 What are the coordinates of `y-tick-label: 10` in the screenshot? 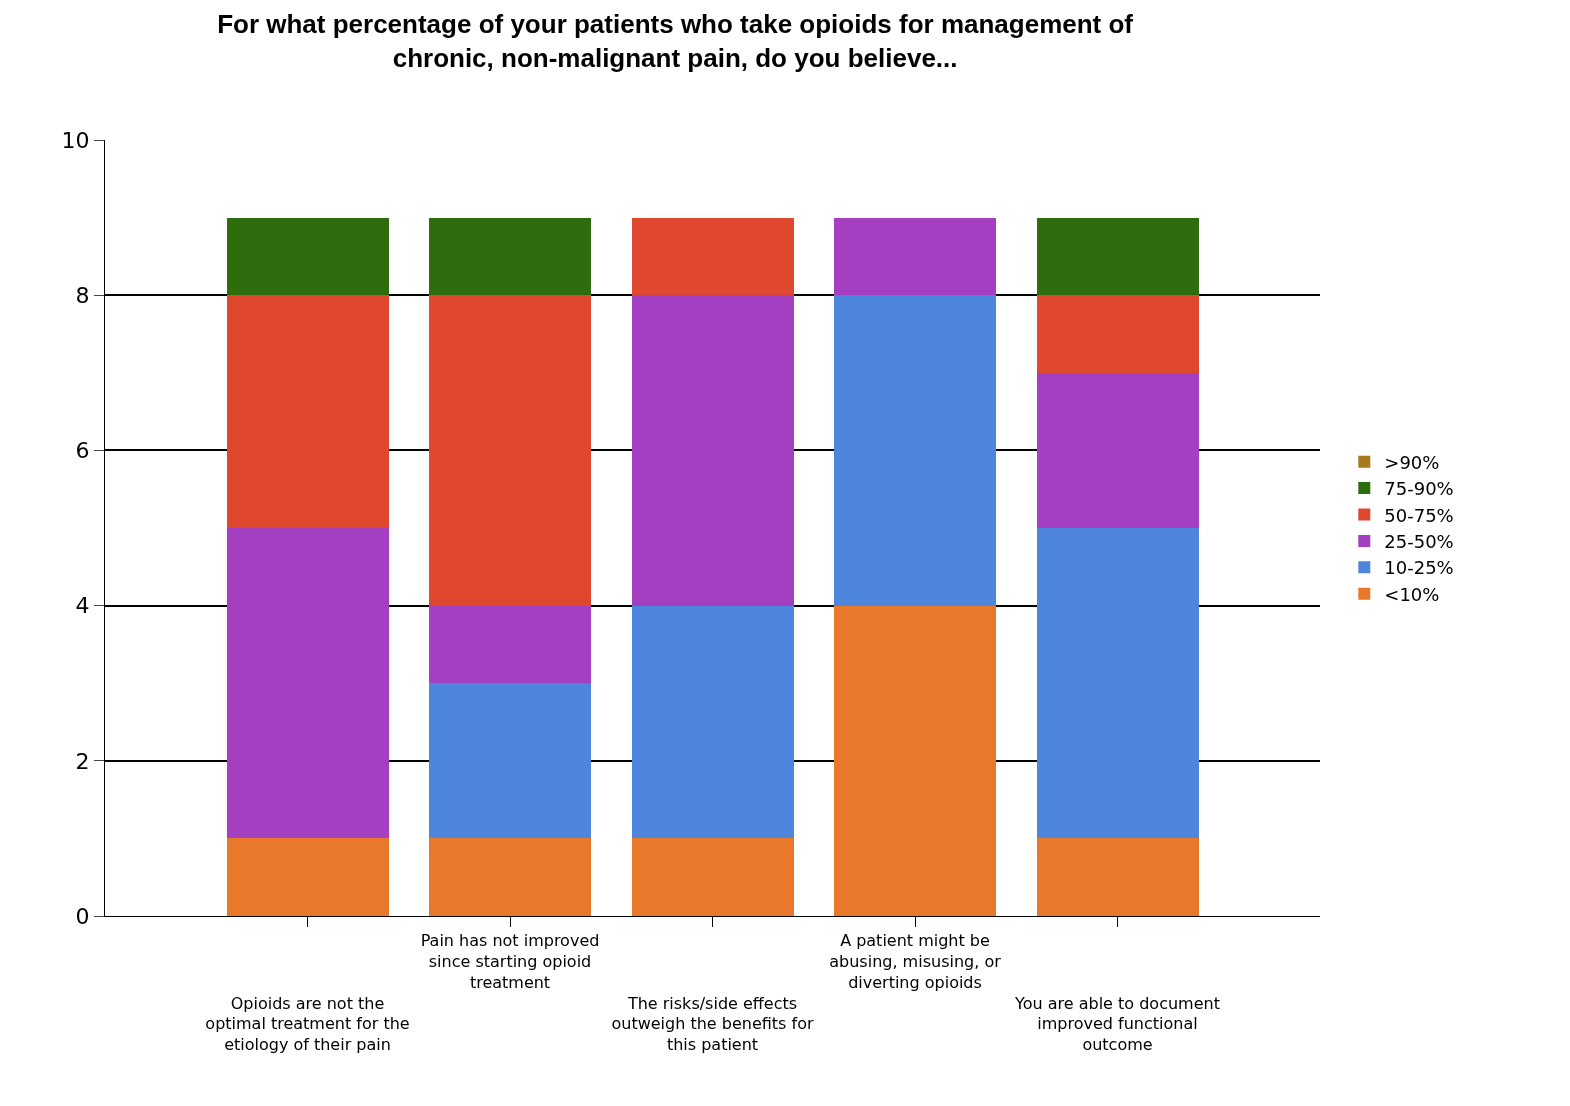 It's located at (75, 140).